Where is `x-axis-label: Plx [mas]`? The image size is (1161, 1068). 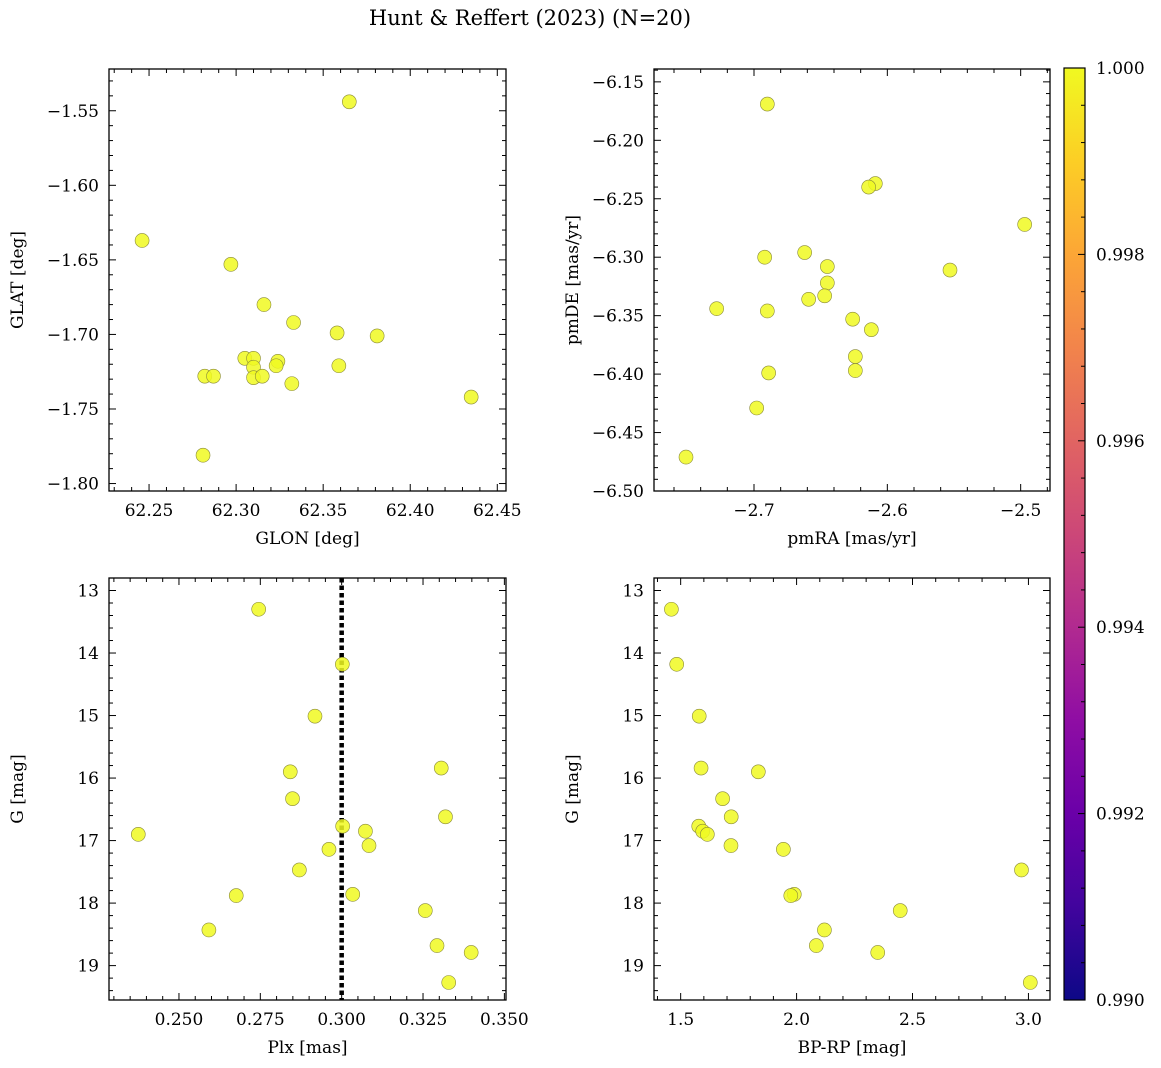 x-axis-label: Plx [mas] is located at coordinates (307, 1048).